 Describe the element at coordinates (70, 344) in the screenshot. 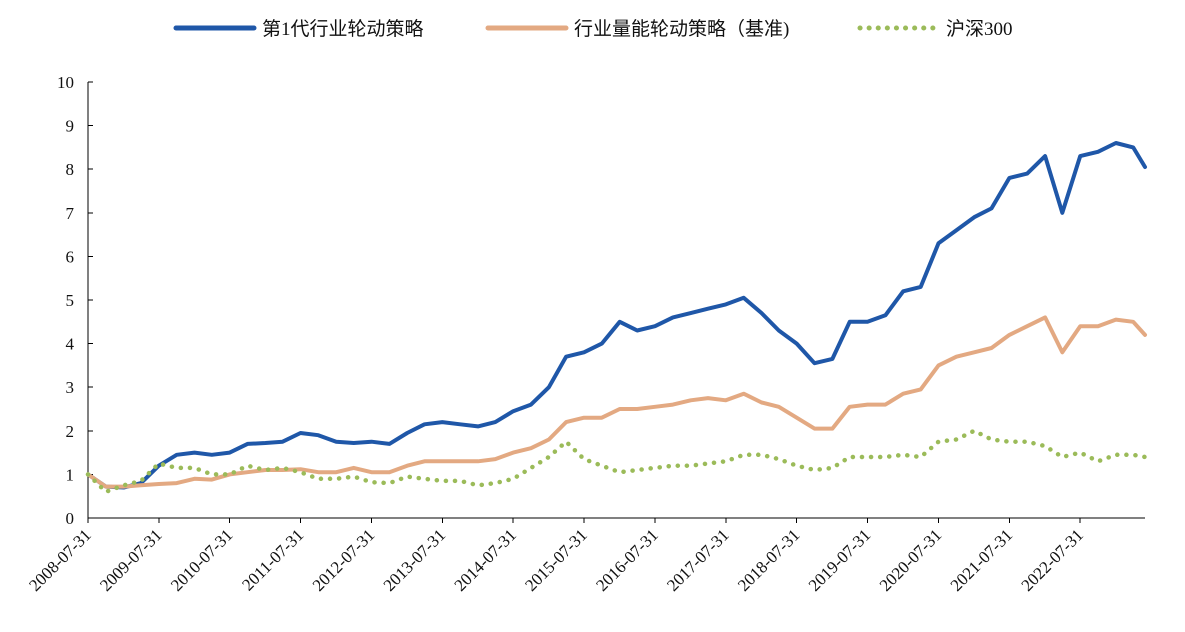

I see `y-tick-label: 4` at that location.